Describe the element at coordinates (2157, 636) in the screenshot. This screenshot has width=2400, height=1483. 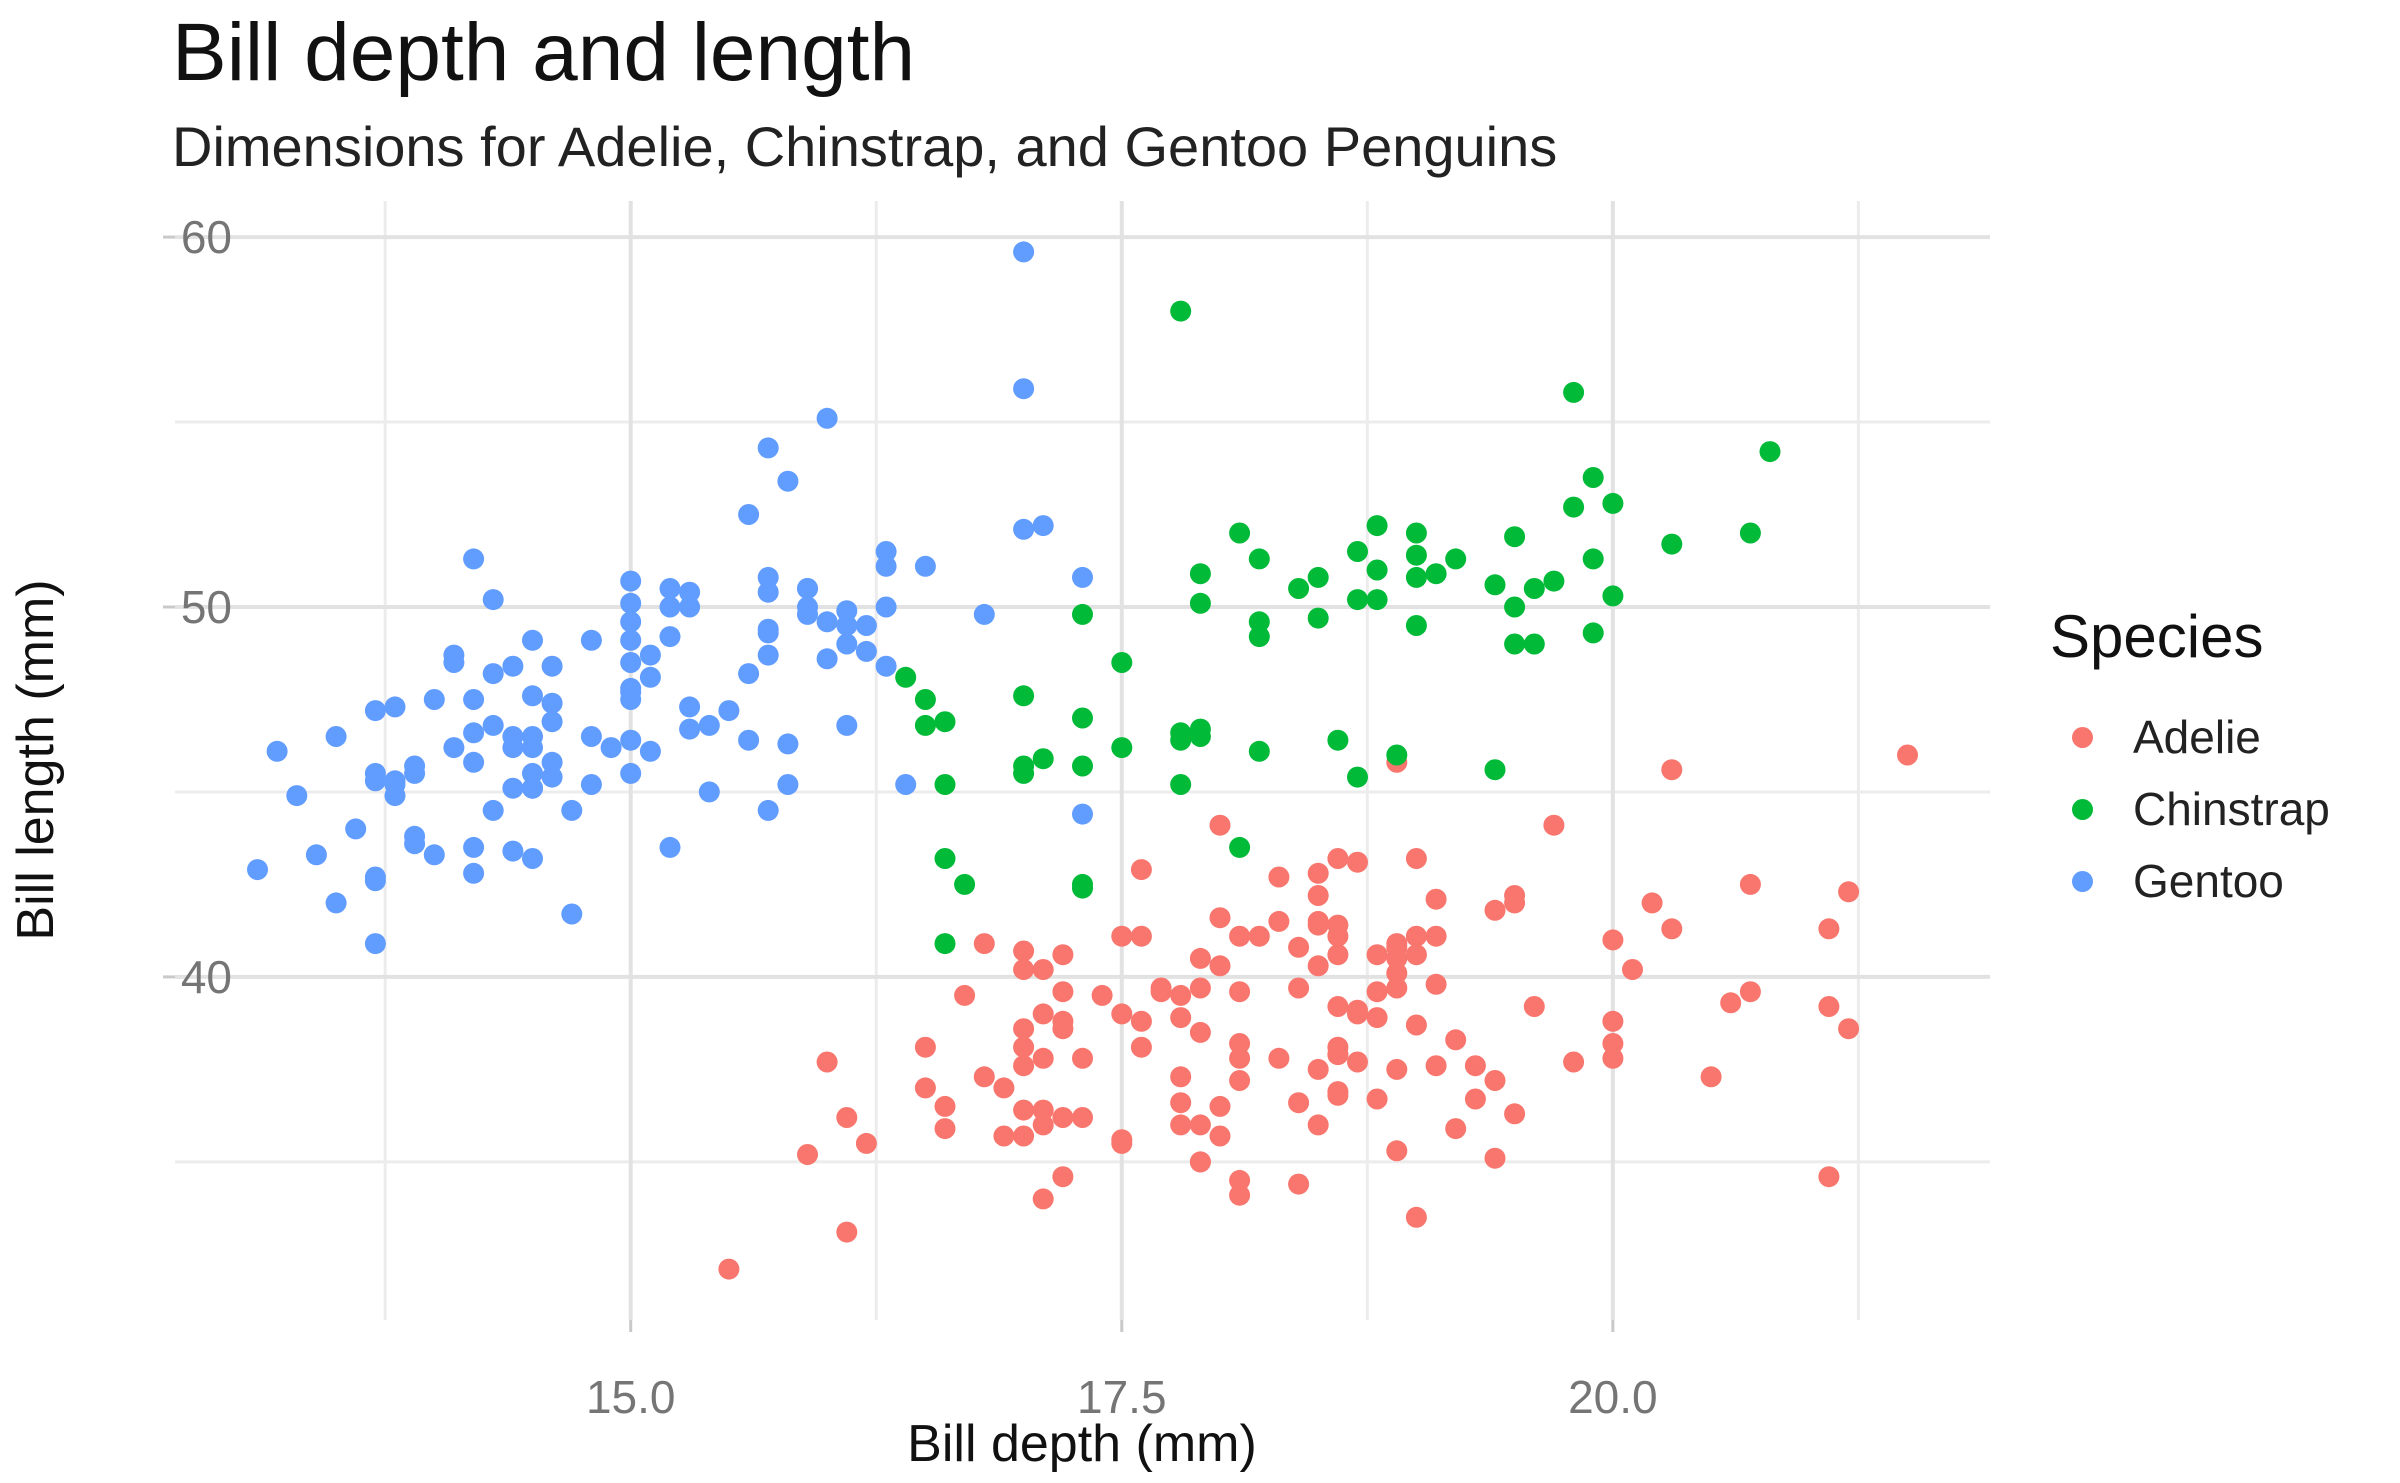
I see `legend-title: Species` at that location.